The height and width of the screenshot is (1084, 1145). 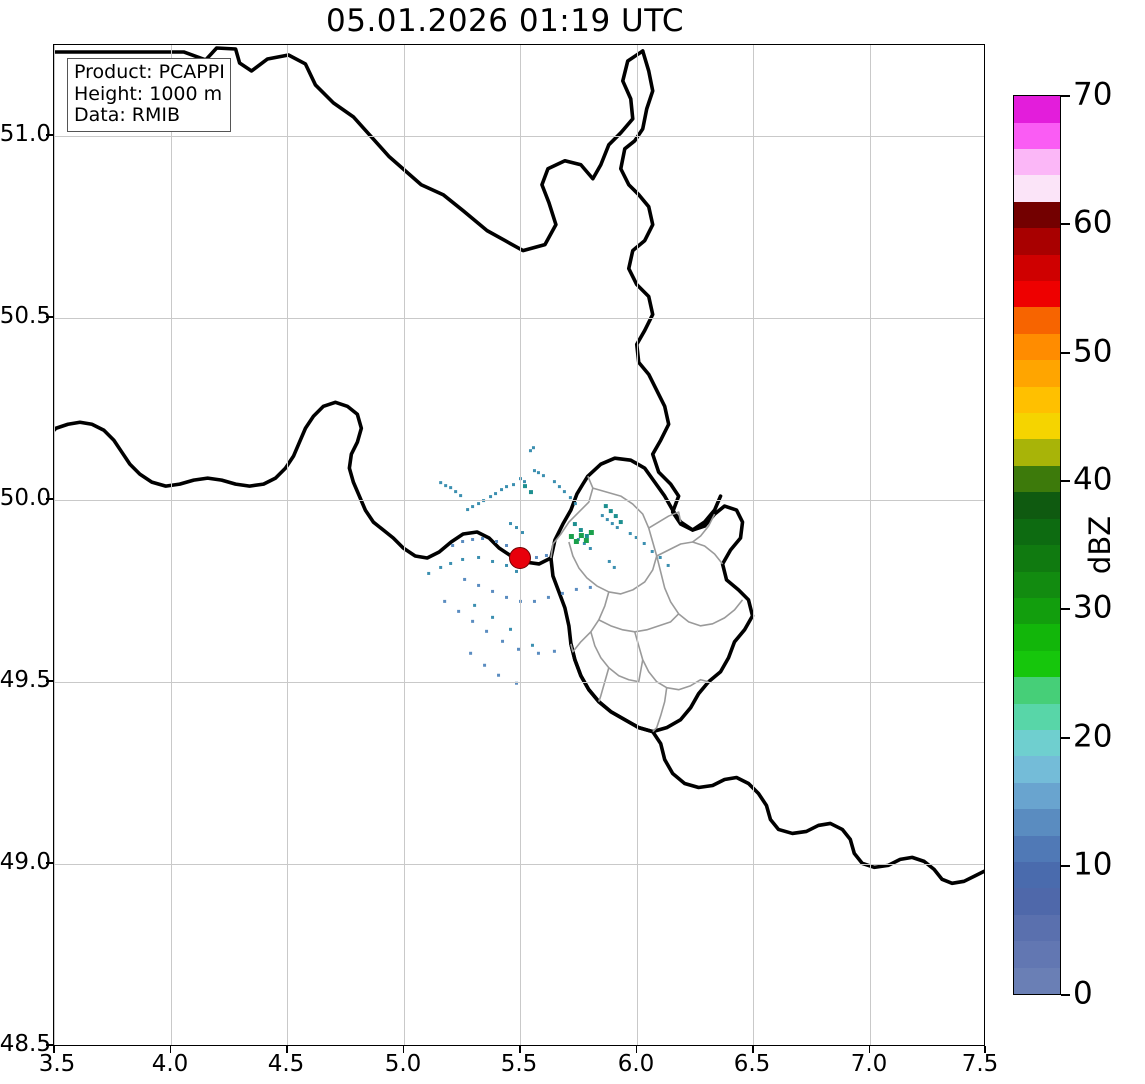 What do you see at coordinates (25, 680) in the screenshot?
I see `ytick-label: 49.5` at bounding box center [25, 680].